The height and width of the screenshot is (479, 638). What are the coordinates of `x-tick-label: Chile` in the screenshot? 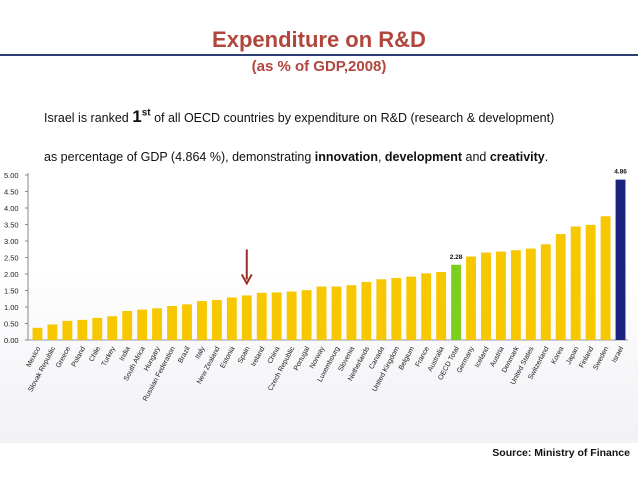 It's located at (95, 354).